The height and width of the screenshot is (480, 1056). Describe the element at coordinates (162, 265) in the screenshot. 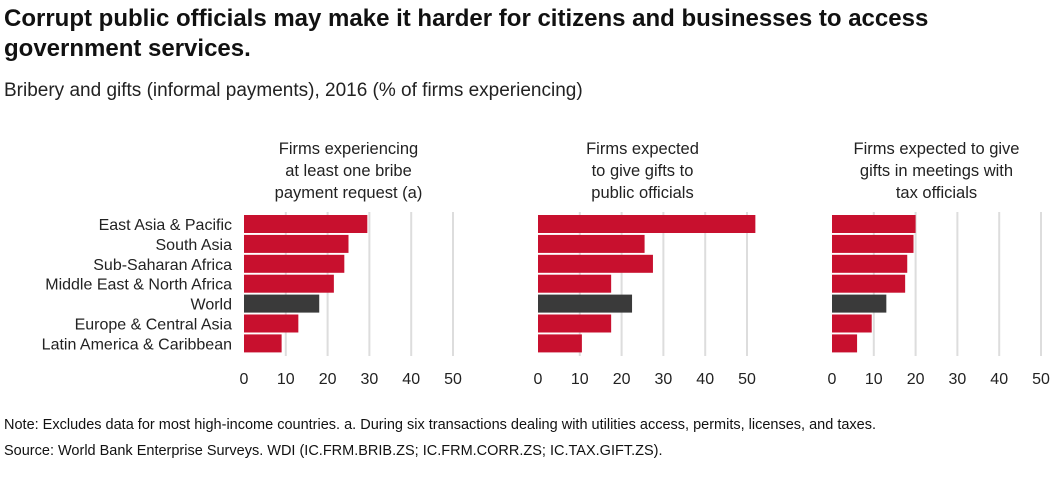

I see `category-label: Sub-Saharan Africa` at that location.